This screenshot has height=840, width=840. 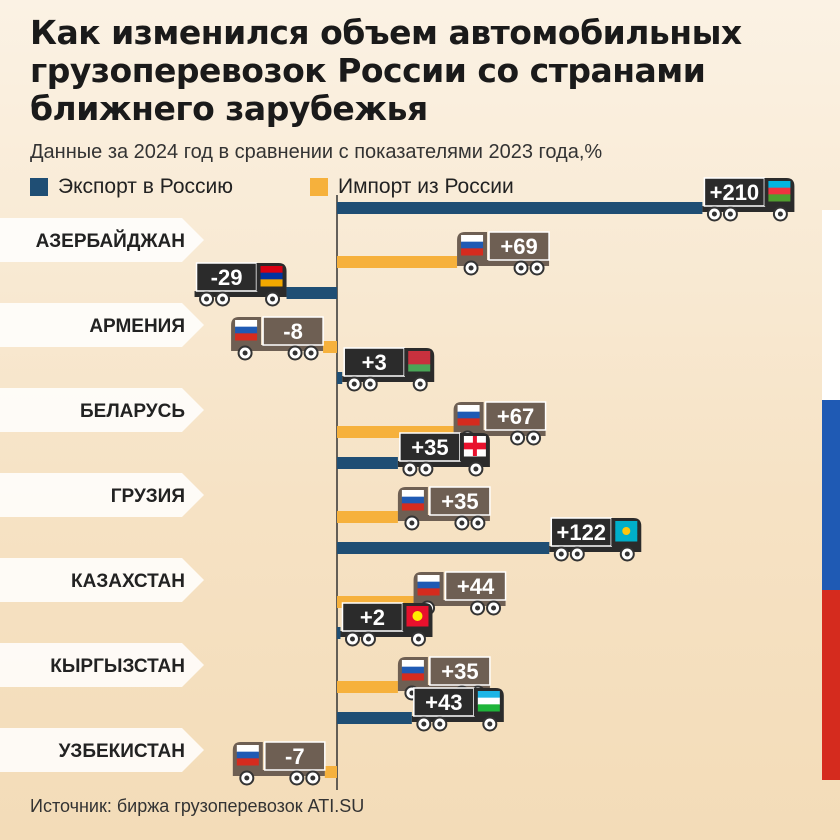 What do you see at coordinates (148, 496) in the screenshot?
I see `category-label: ГРУЗИЯ` at bounding box center [148, 496].